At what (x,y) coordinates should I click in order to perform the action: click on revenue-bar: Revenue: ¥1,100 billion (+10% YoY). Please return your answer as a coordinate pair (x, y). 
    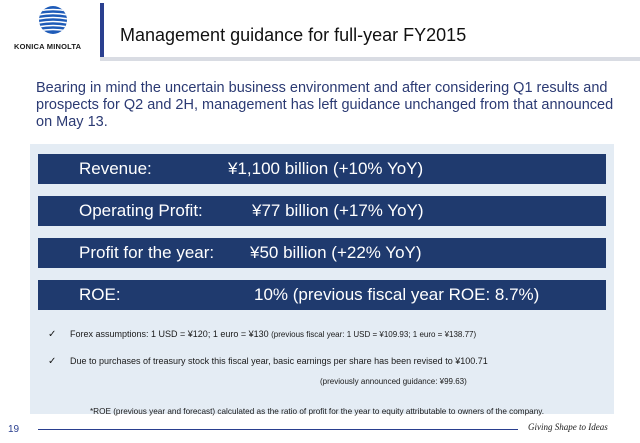
    Looking at the image, I should click on (322, 169).